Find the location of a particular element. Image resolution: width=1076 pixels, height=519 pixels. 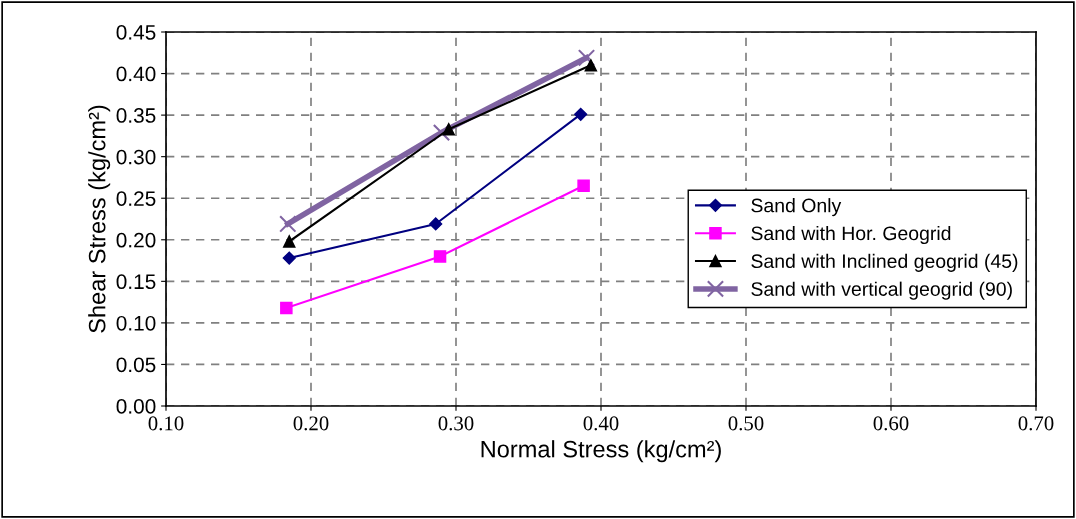

y-tick-label: 0.40 is located at coordinates (136, 74).